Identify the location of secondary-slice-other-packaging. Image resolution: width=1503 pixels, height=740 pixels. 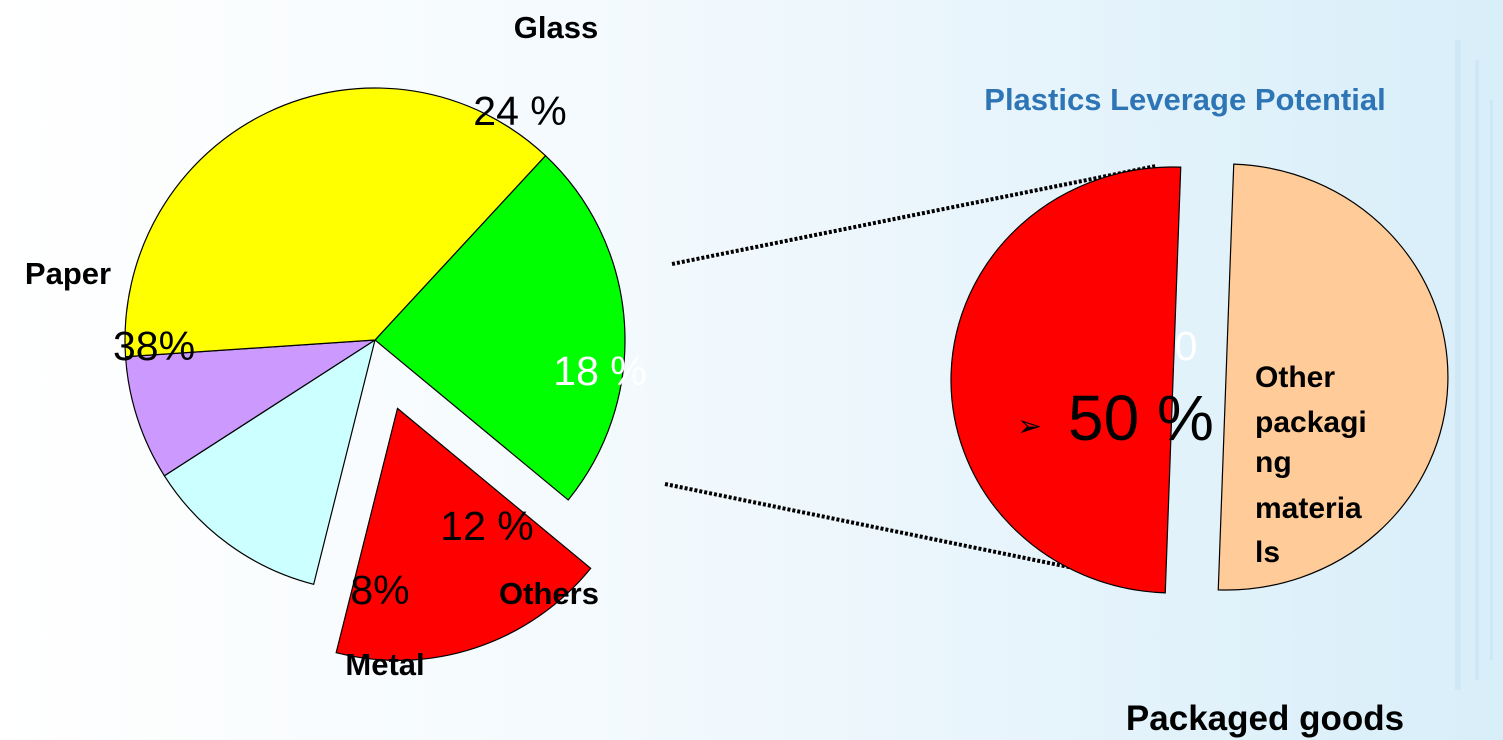
(1333, 377).